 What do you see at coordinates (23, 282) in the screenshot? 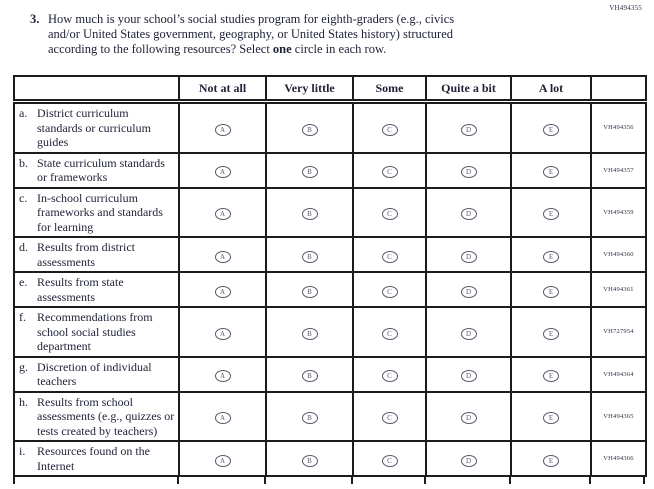
I see `row-letter: e.` at bounding box center [23, 282].